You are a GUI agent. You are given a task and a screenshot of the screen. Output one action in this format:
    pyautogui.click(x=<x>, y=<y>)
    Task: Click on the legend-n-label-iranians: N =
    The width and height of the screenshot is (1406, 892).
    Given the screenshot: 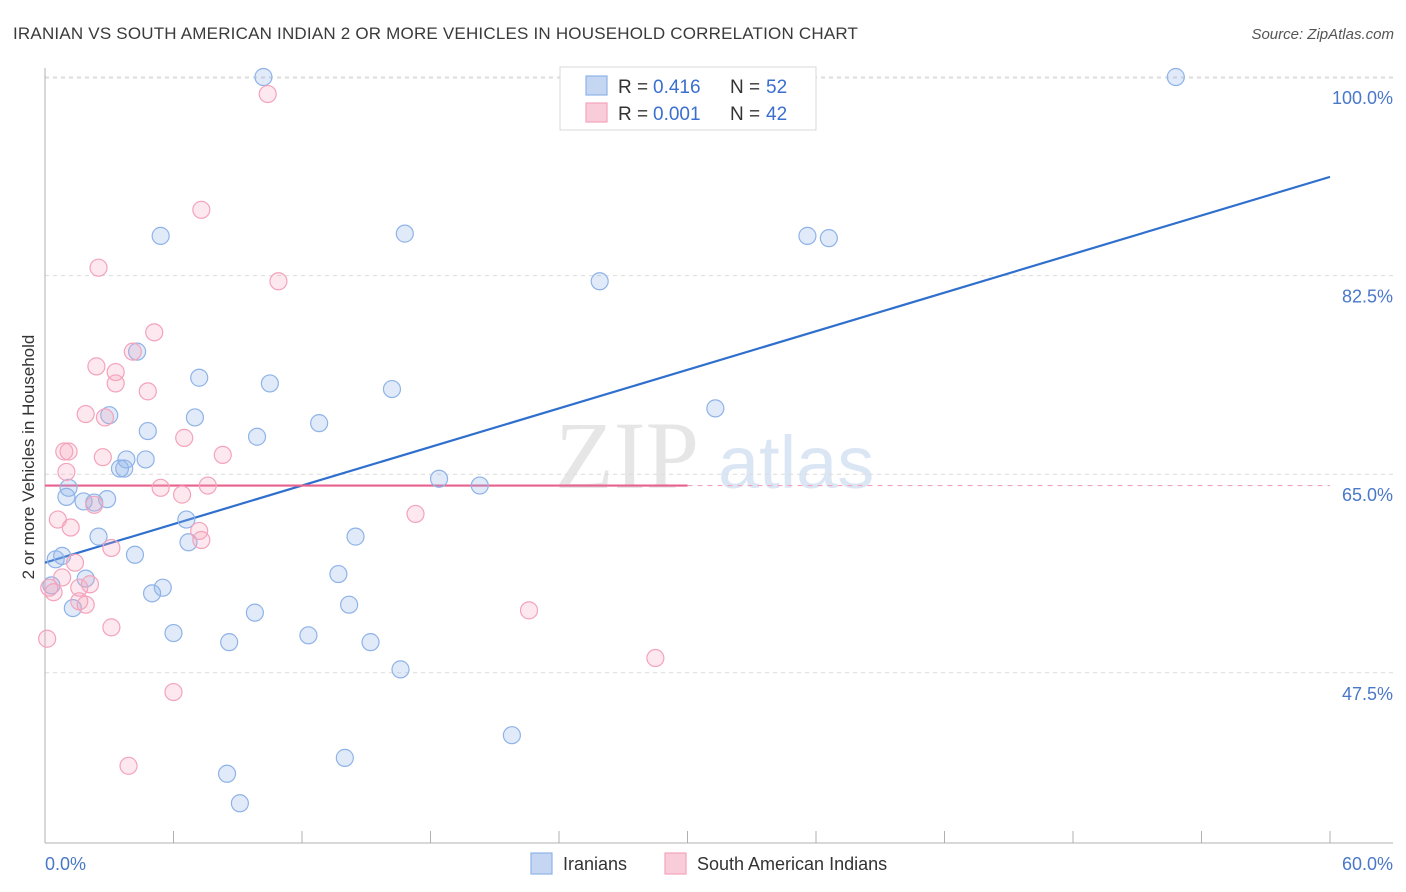 What is the action you would take?
    pyautogui.click(x=745, y=87)
    